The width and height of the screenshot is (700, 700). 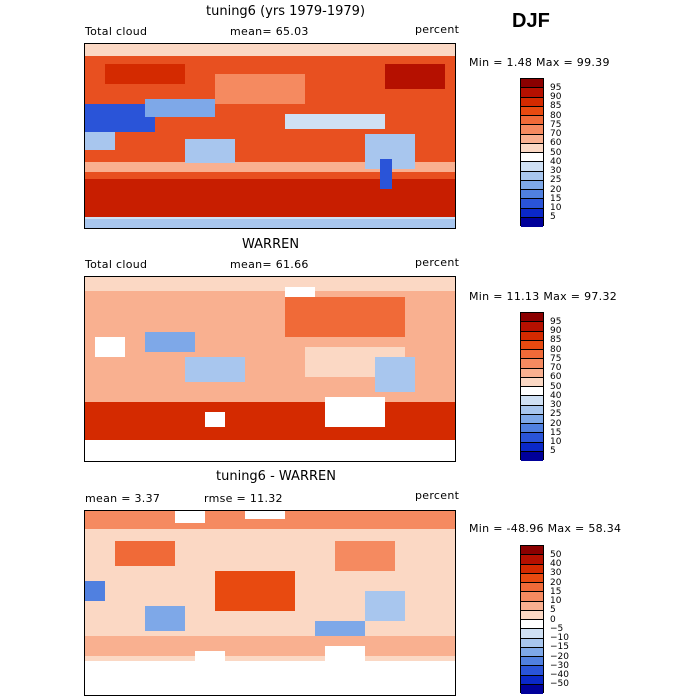 I want to click on panel1-units: percent, so click(x=437, y=29).